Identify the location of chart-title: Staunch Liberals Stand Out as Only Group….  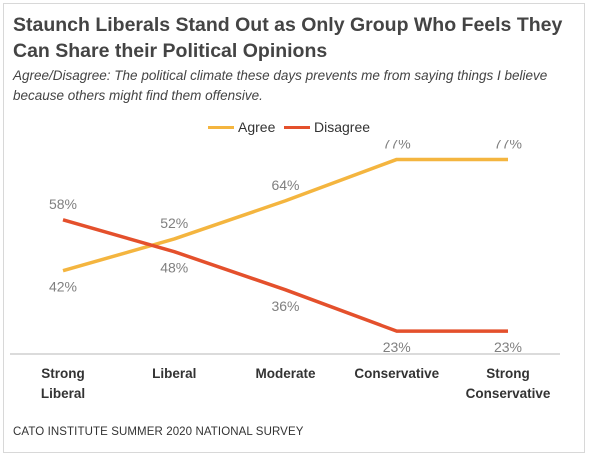
(288, 38).